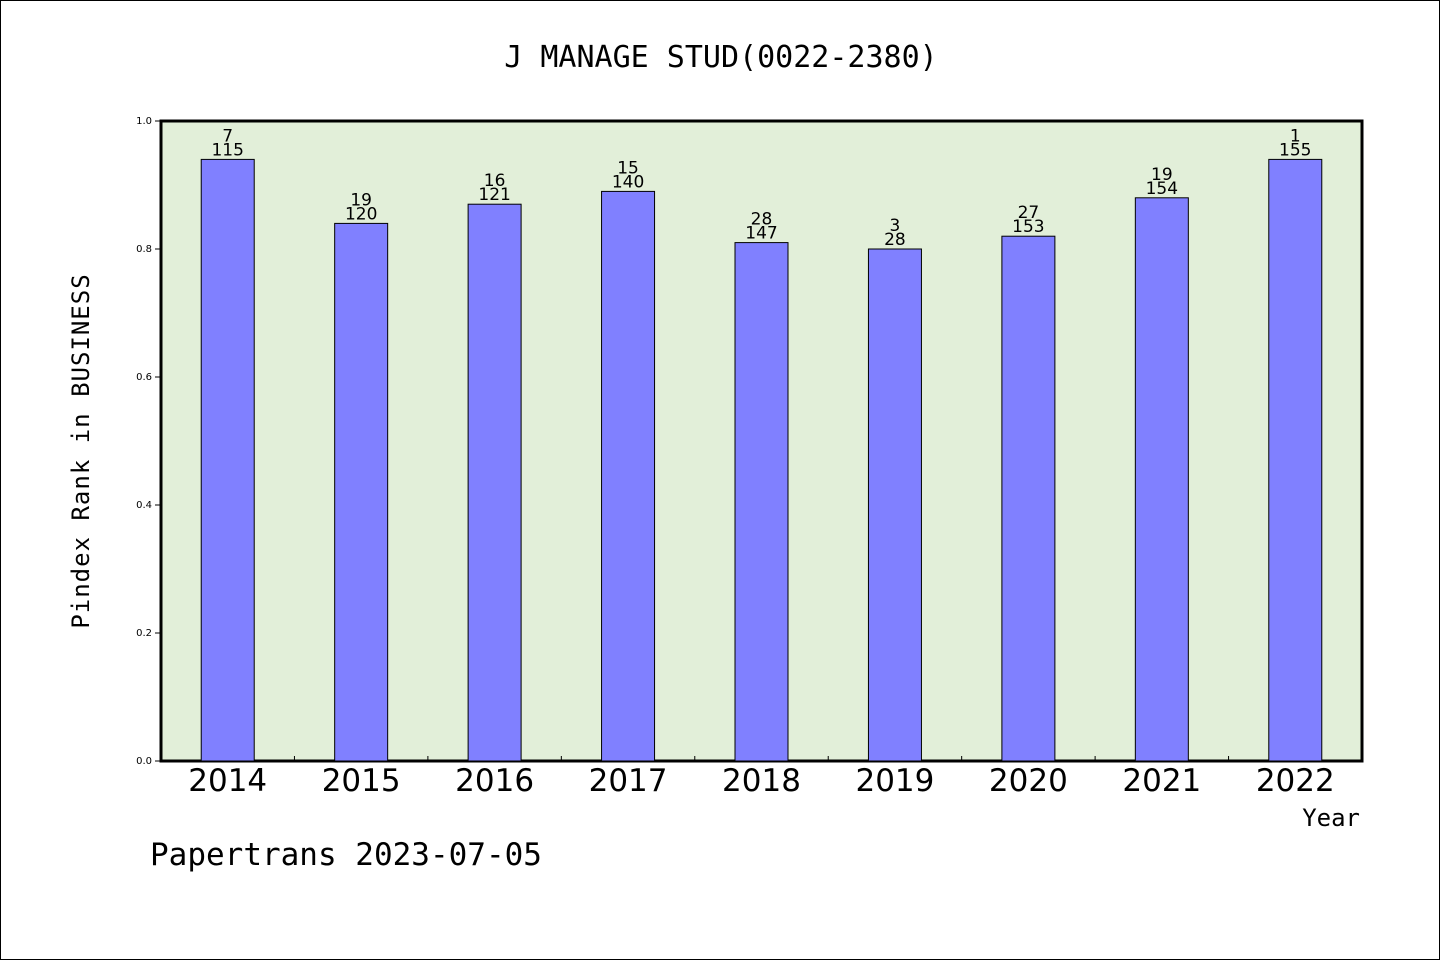 The height and width of the screenshot is (964, 1440). What do you see at coordinates (144, 249) in the screenshot?
I see `y-tick-label: 0.8` at bounding box center [144, 249].